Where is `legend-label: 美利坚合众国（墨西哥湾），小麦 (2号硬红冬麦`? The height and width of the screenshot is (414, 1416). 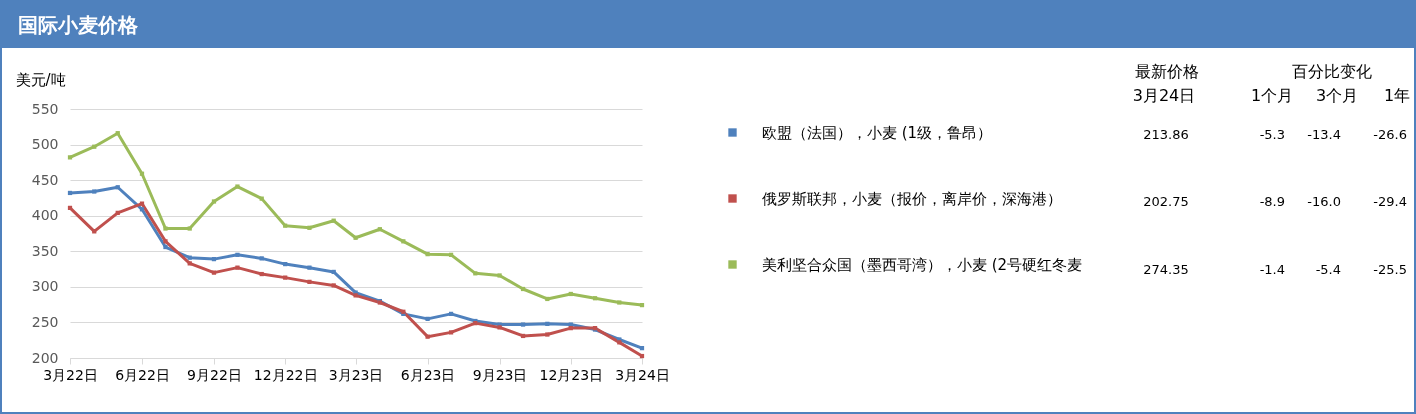
legend-label: 美利坚合众国（墨西哥湾），小麦 (2号硬红冬麦 is located at coordinates (922, 264).